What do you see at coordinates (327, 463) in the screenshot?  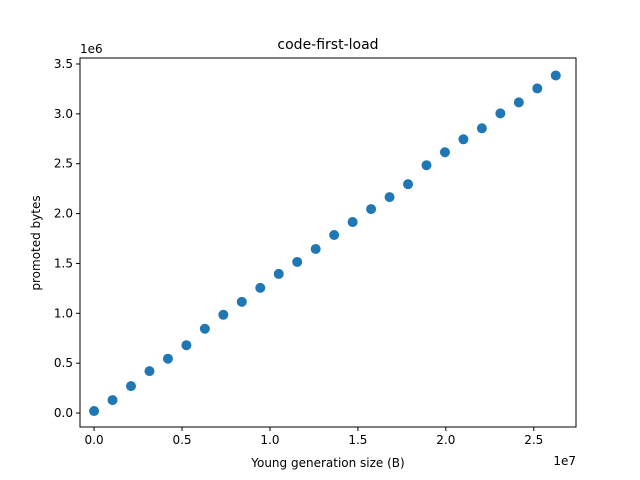 I see `x-axis-label: Young generation size (B)` at bounding box center [327, 463].